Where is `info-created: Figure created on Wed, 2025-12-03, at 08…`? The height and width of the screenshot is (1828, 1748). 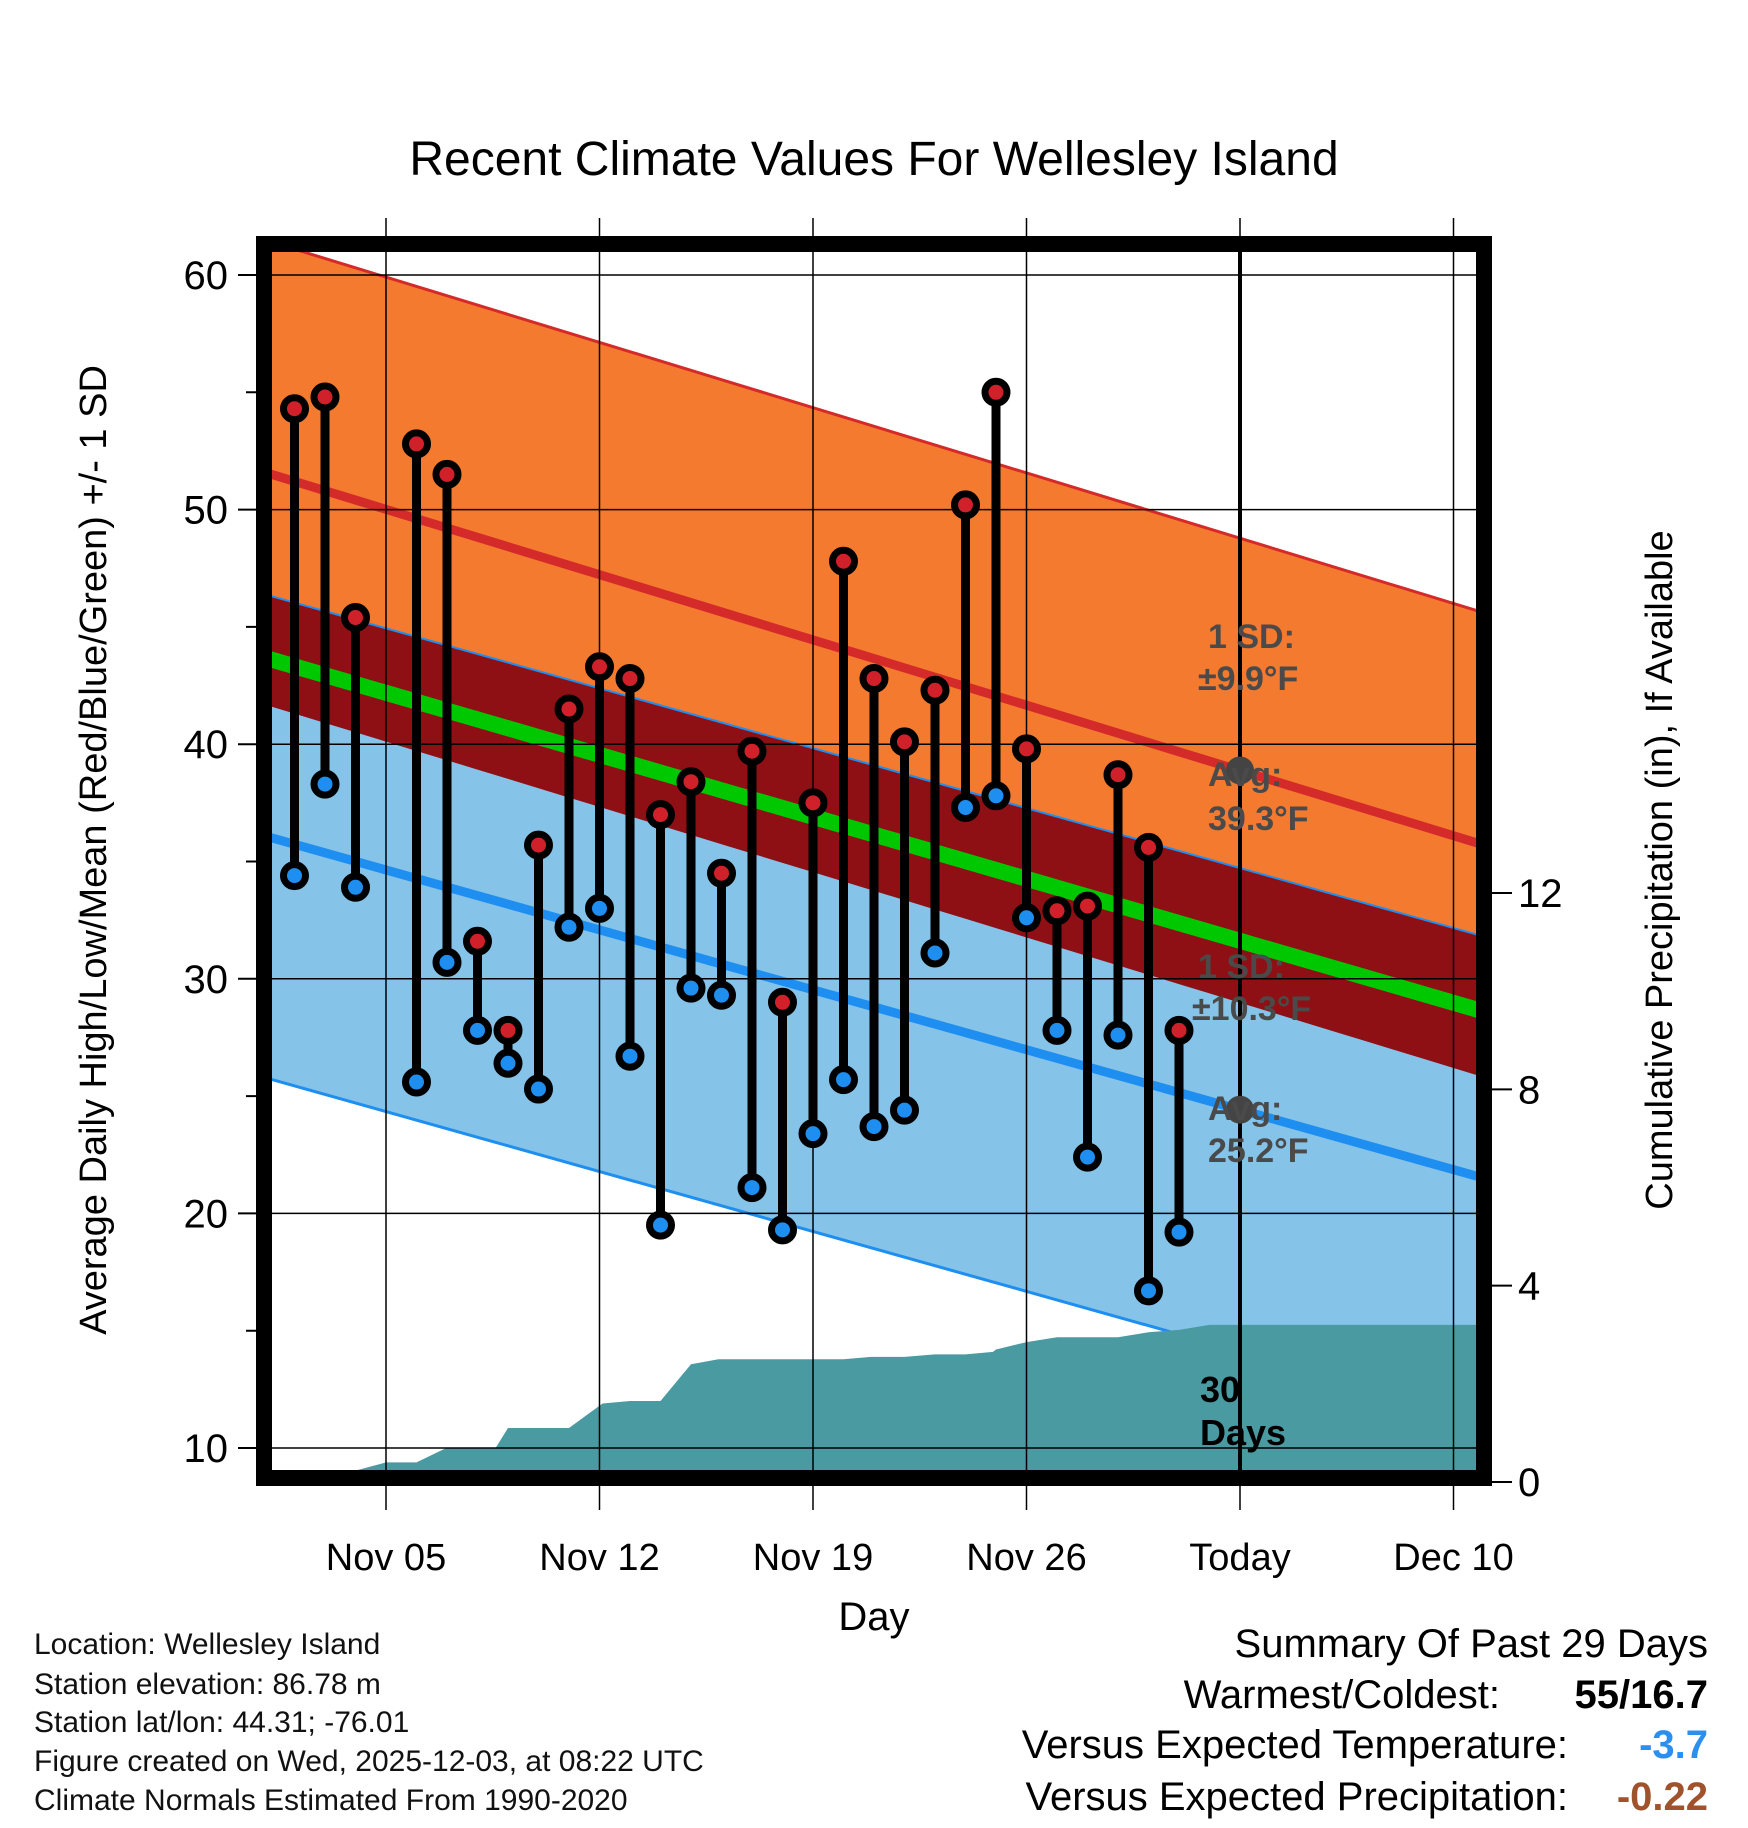 info-created: Figure created on Wed, 2025-12-03, at 08… is located at coordinates (369, 1761).